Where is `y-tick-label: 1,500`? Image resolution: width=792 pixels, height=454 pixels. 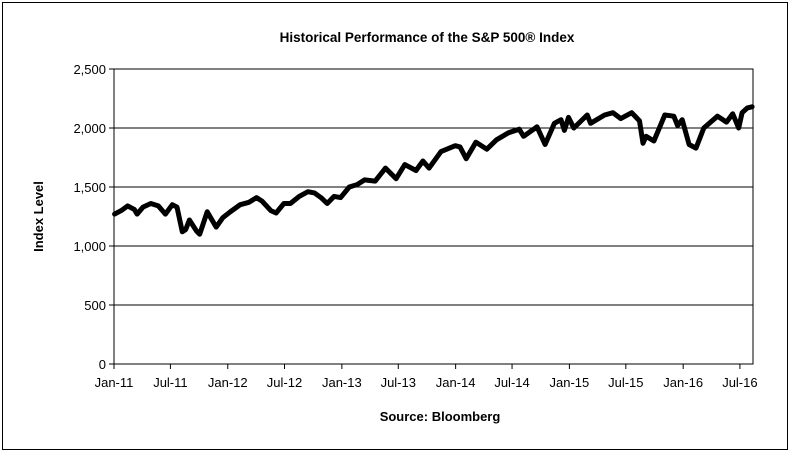 y-tick-label: 1,500 is located at coordinates (89, 187).